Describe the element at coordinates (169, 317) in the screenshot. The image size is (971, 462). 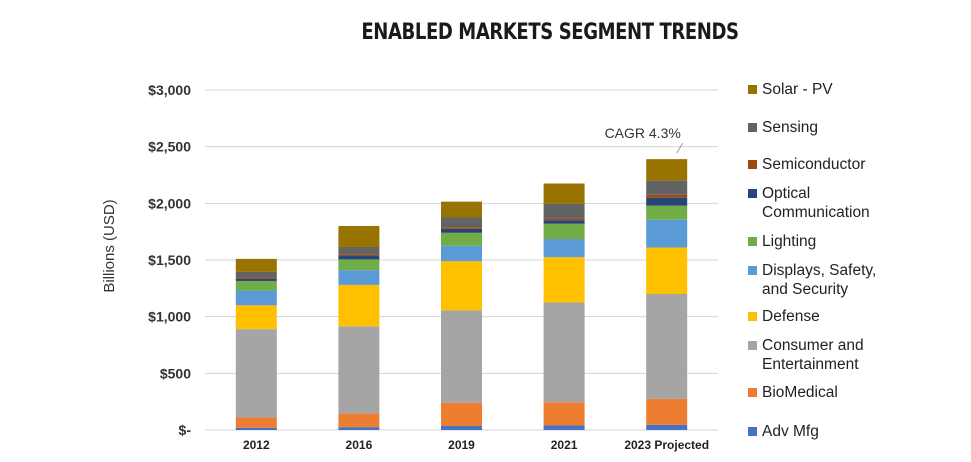
I see `y-tick-label: $1,000` at that location.